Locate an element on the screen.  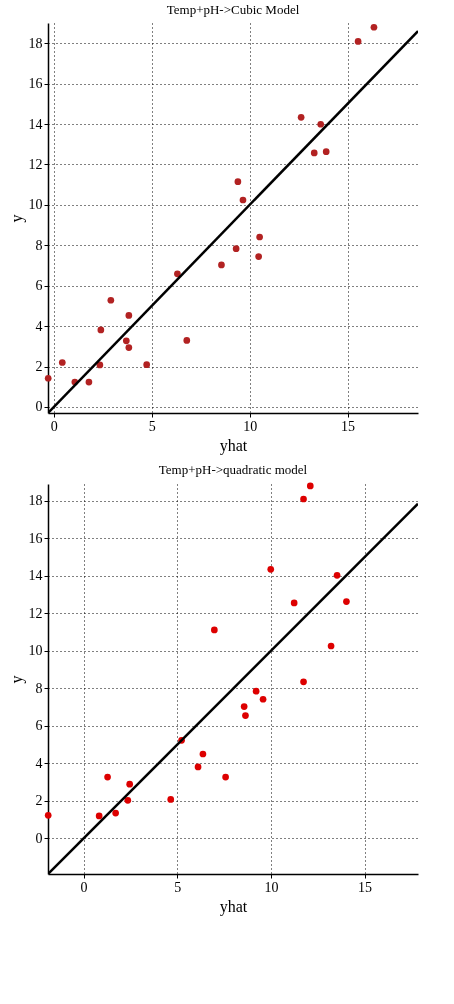
chart-title: Temp+pH->quadratic model is located at coordinates (233, 469).